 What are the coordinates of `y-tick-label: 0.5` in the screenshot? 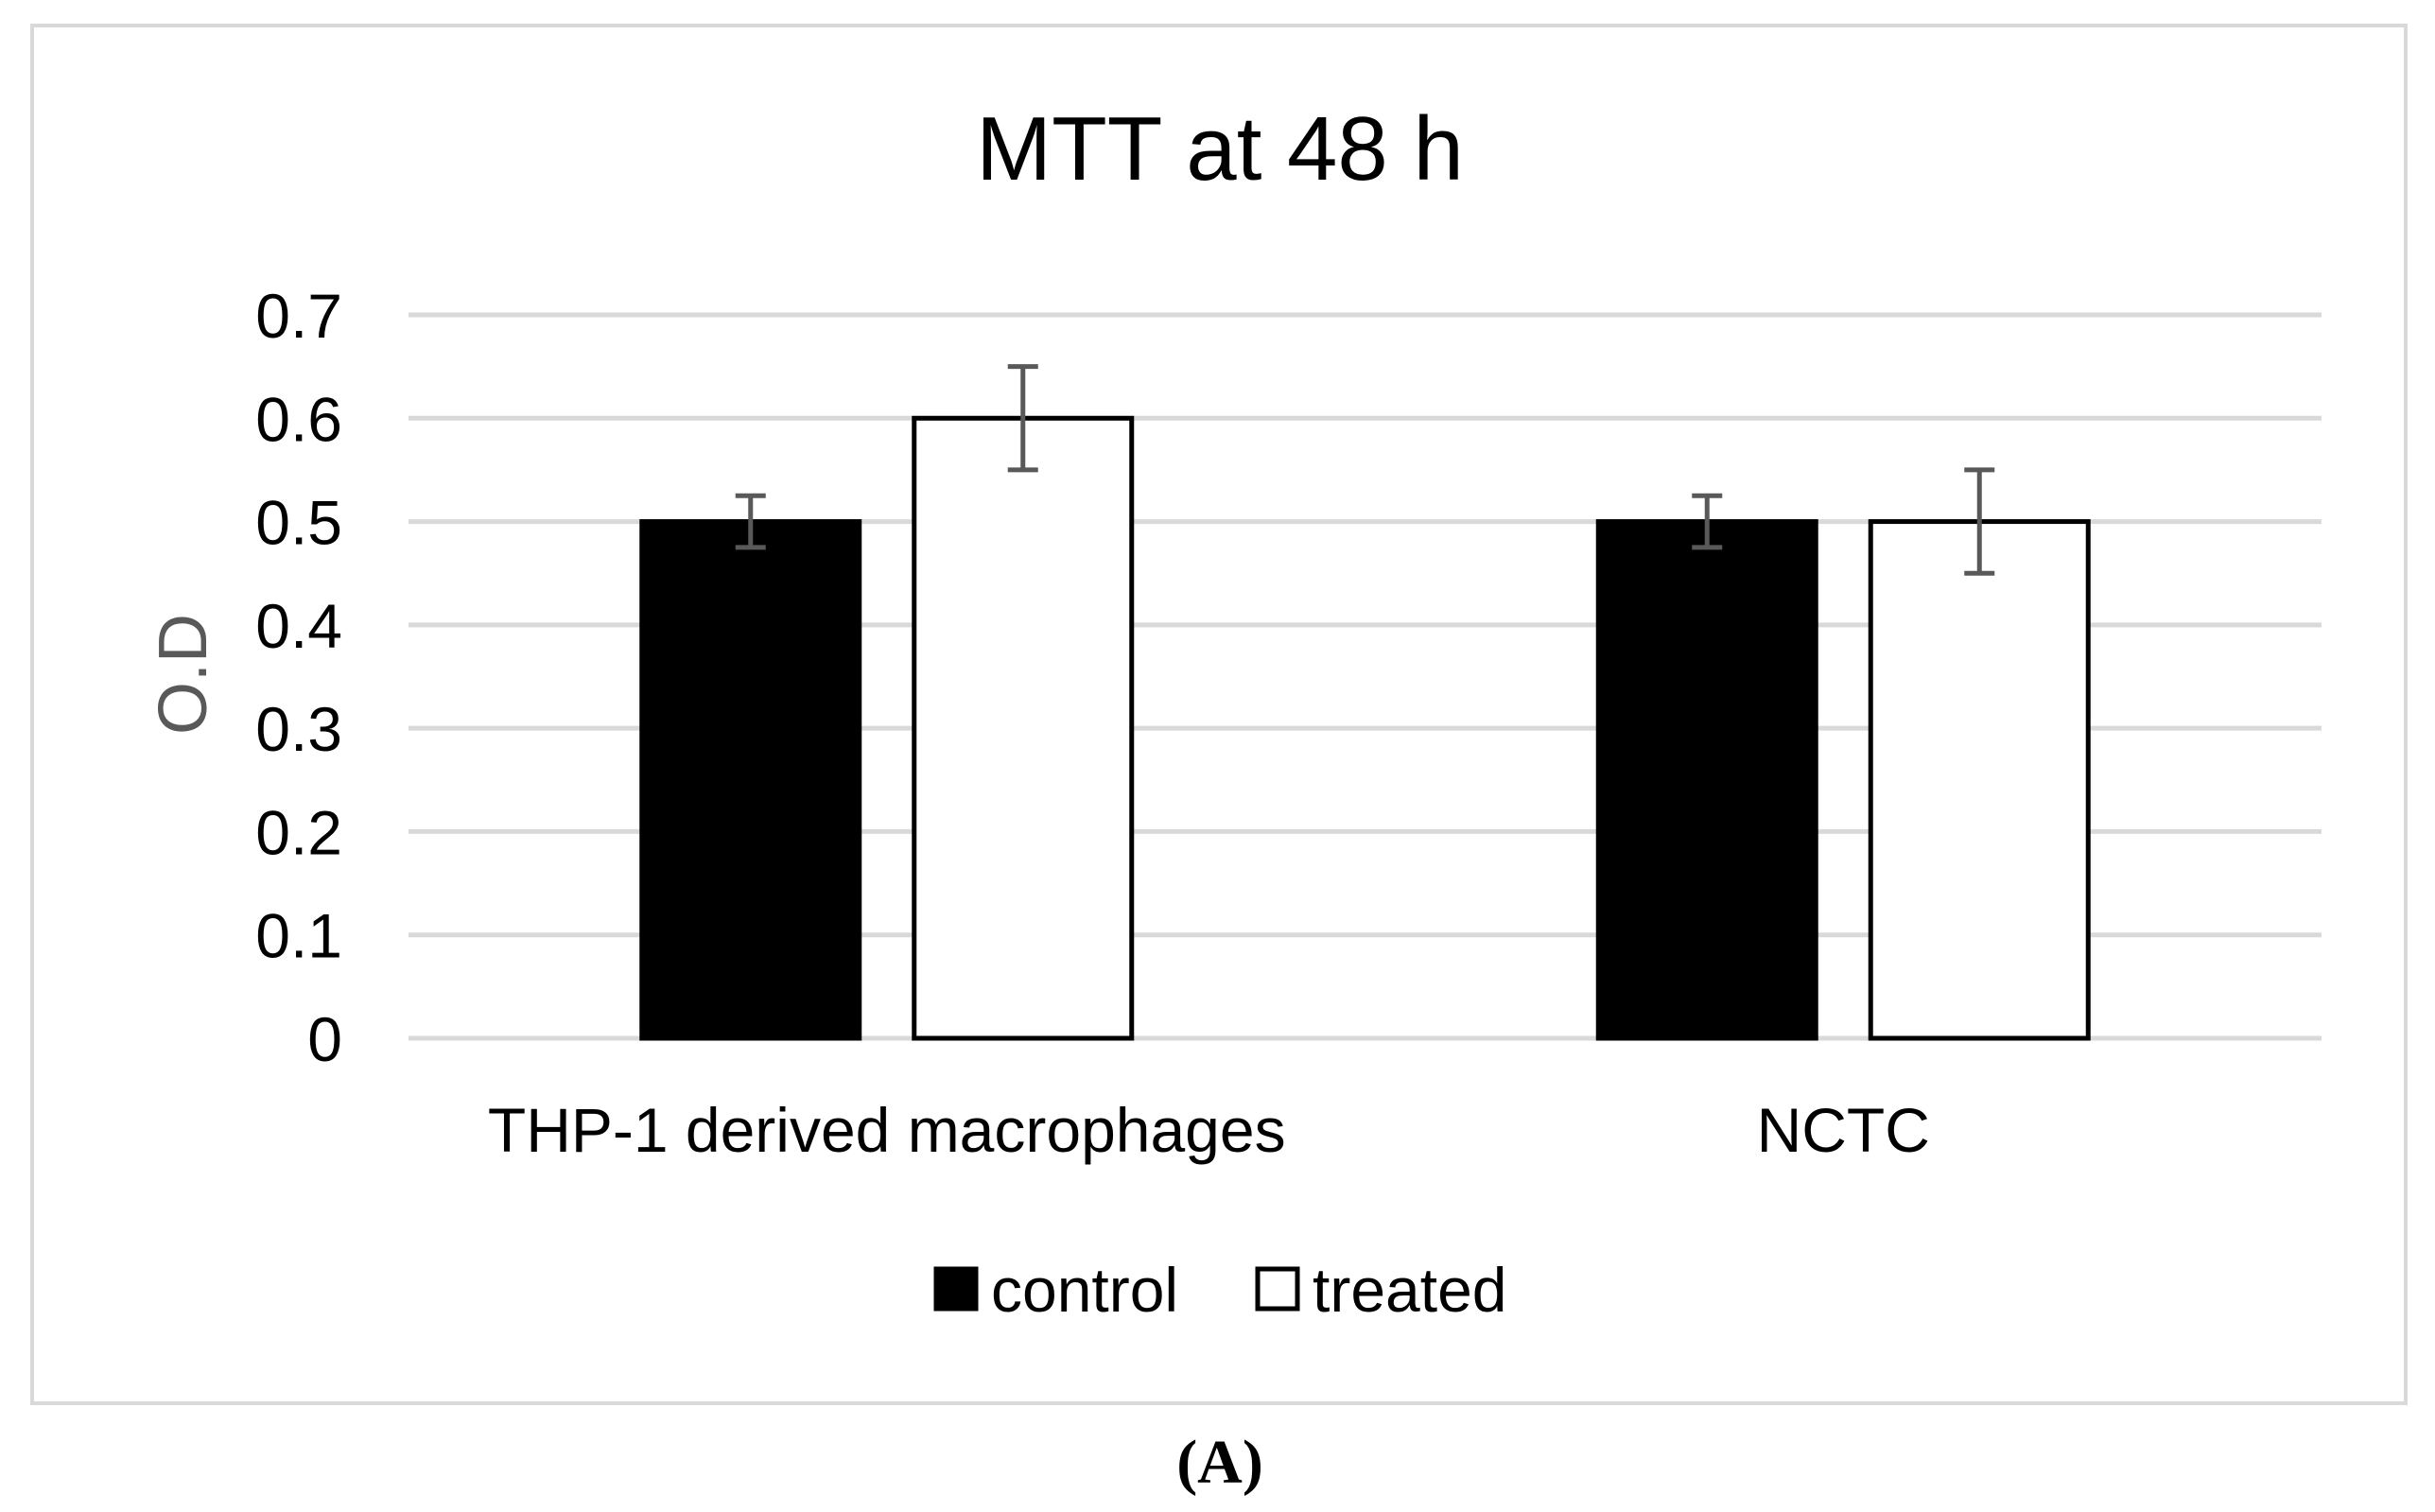 It's located at (298, 523).